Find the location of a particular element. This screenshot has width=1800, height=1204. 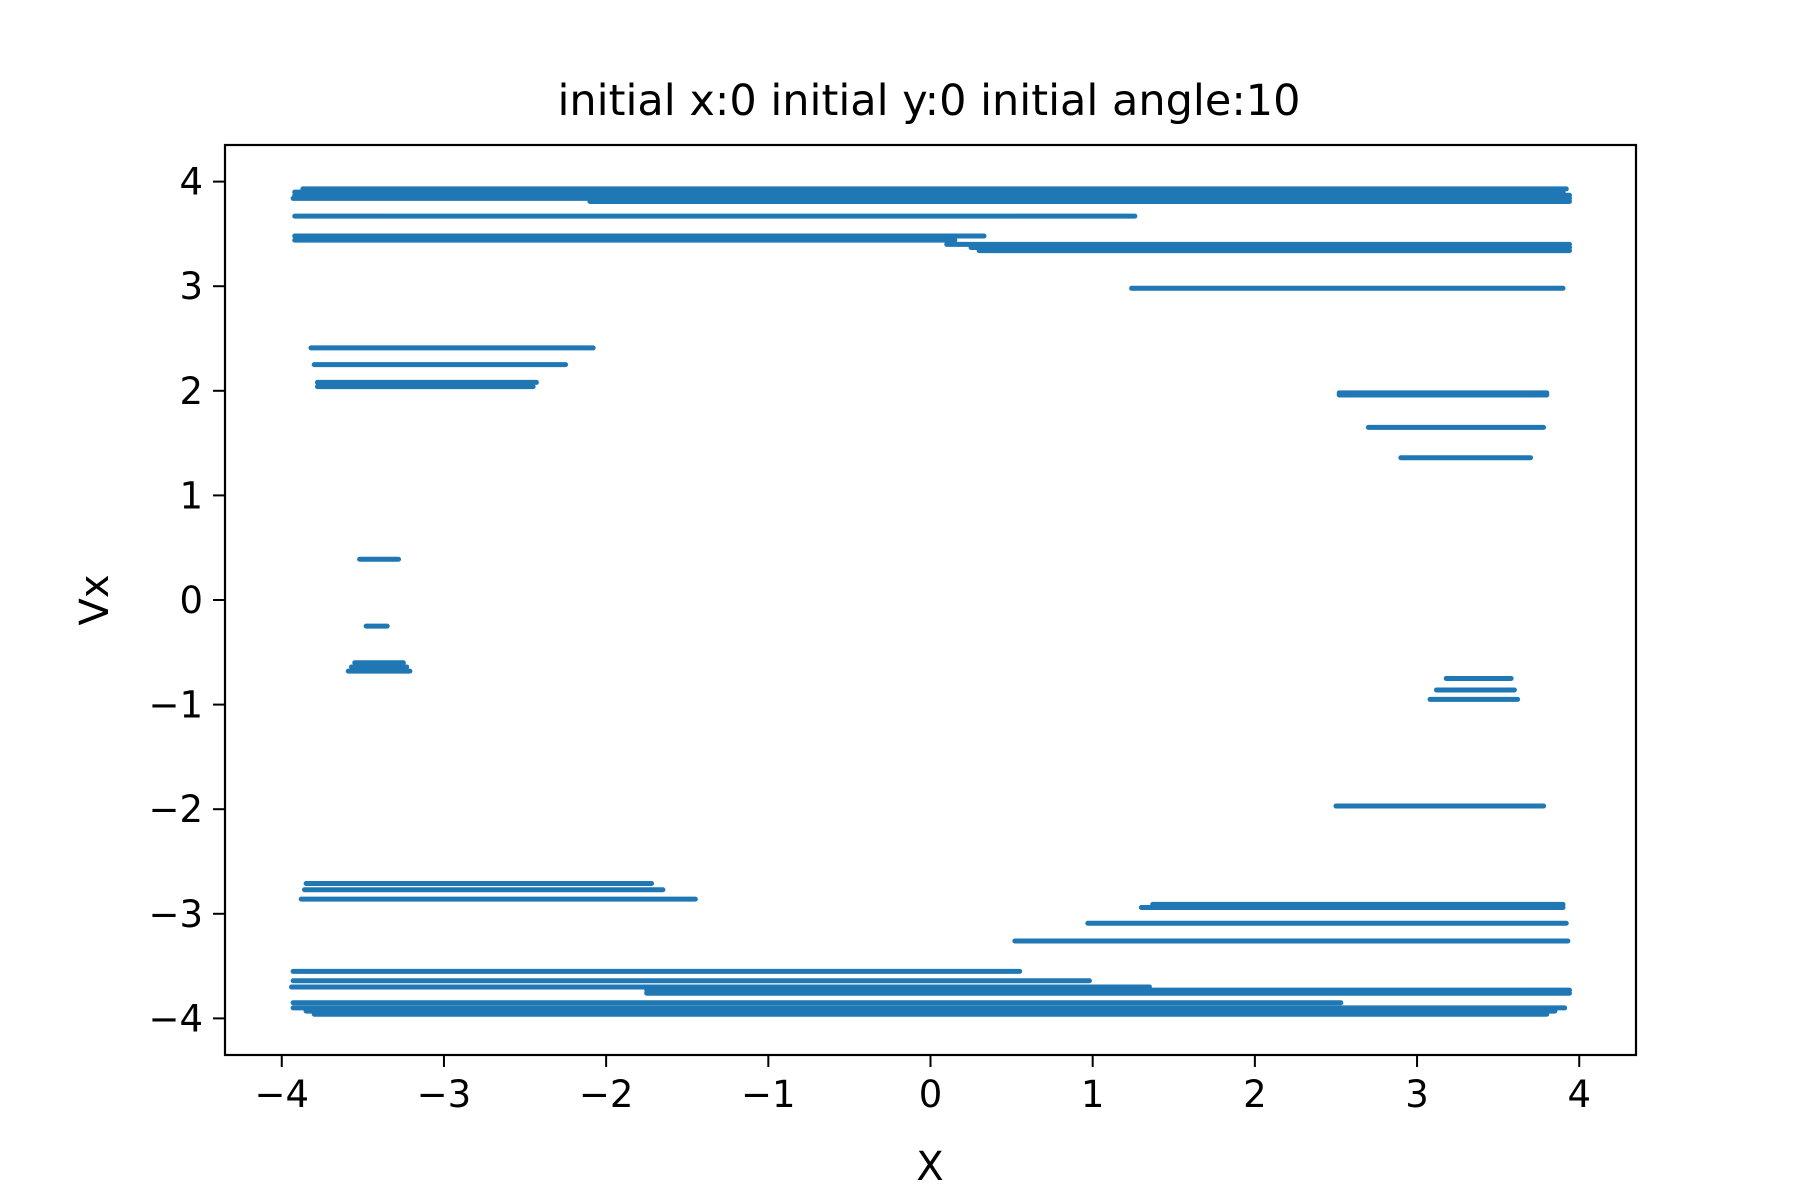

y-tick-label: 3 is located at coordinates (191, 286).